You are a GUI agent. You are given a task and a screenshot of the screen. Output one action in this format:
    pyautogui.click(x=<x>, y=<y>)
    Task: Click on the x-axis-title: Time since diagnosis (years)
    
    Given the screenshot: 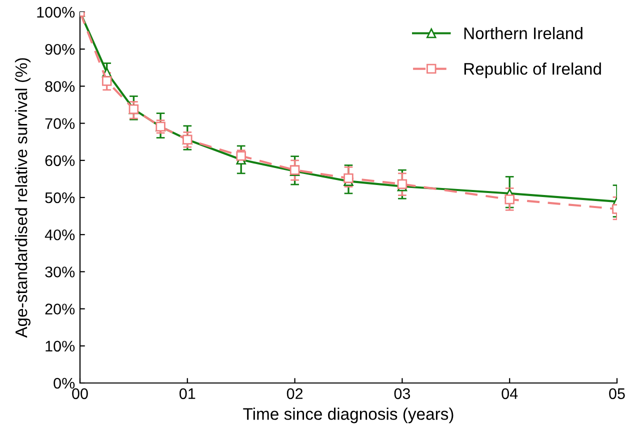 What is the action you would take?
    pyautogui.click(x=348, y=416)
    